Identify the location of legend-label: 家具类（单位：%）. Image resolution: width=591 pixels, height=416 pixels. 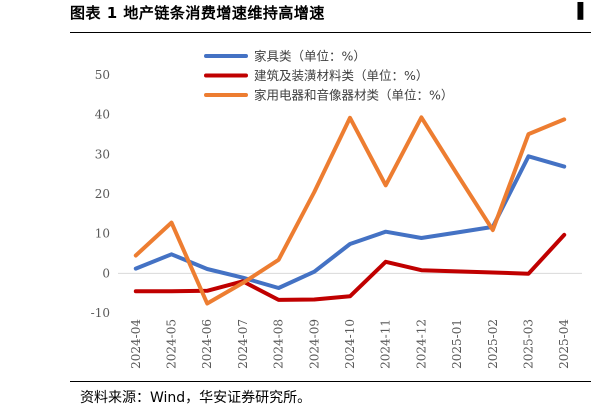
(310, 56).